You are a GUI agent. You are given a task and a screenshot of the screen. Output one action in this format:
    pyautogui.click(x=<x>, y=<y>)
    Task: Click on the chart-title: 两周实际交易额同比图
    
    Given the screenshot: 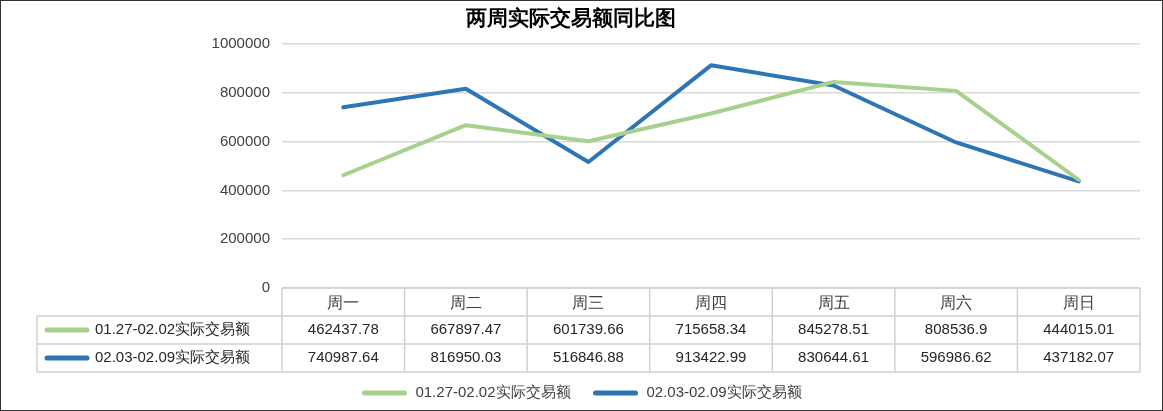 What is the action you would take?
    pyautogui.click(x=570, y=18)
    